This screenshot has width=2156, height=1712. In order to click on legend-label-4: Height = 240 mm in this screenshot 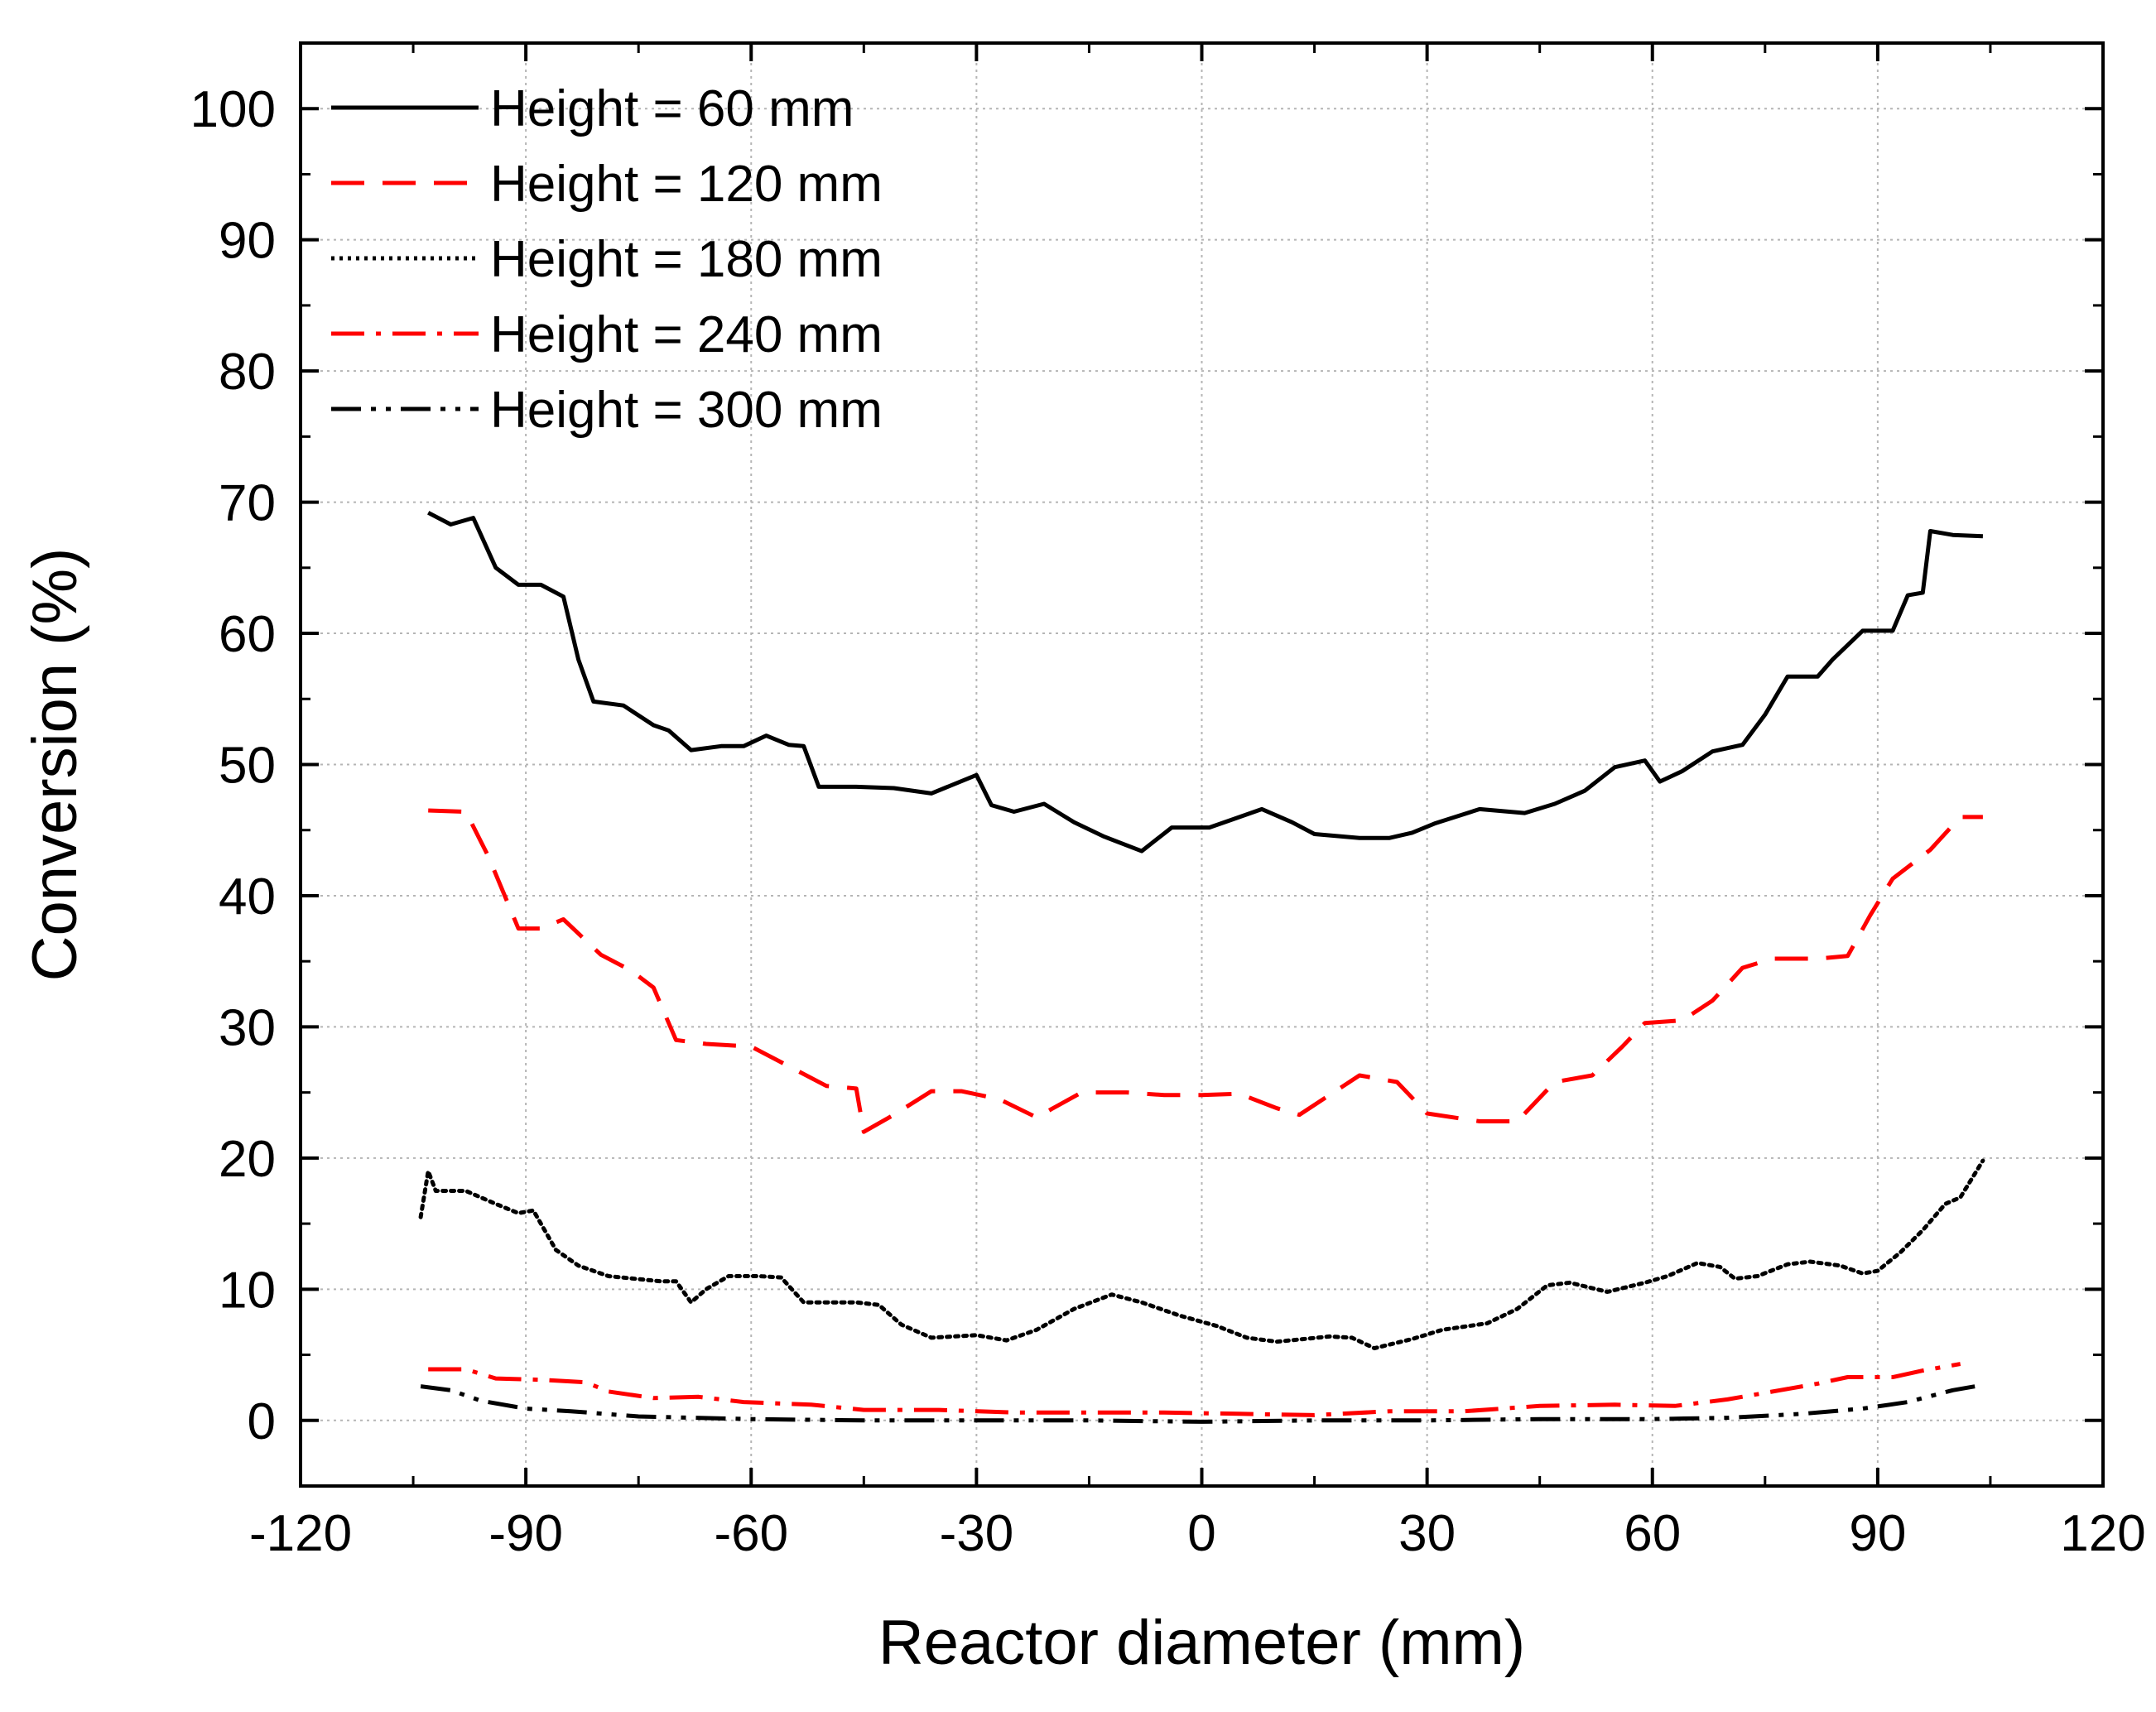, I will do `click(687, 334)`.